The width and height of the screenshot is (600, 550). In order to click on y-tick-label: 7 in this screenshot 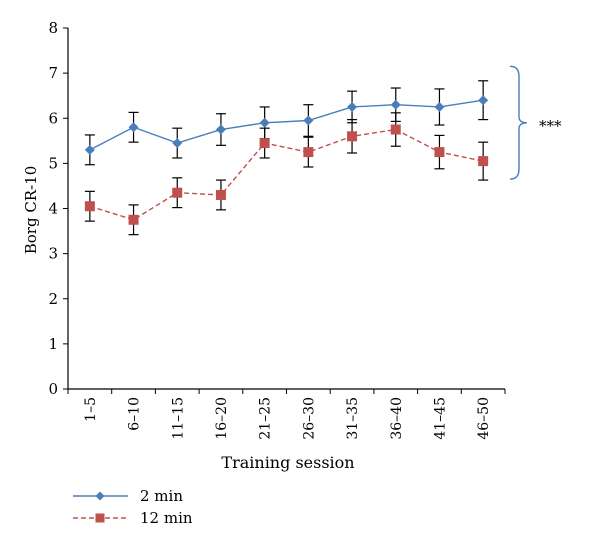, I will do `click(53, 73)`.